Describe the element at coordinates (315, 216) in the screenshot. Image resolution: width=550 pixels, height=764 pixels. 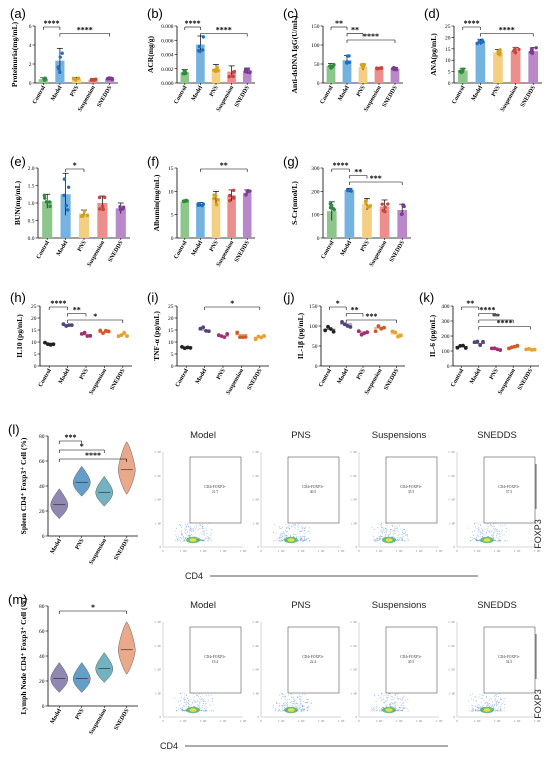
I see `y-tick-label: 100` at that location.